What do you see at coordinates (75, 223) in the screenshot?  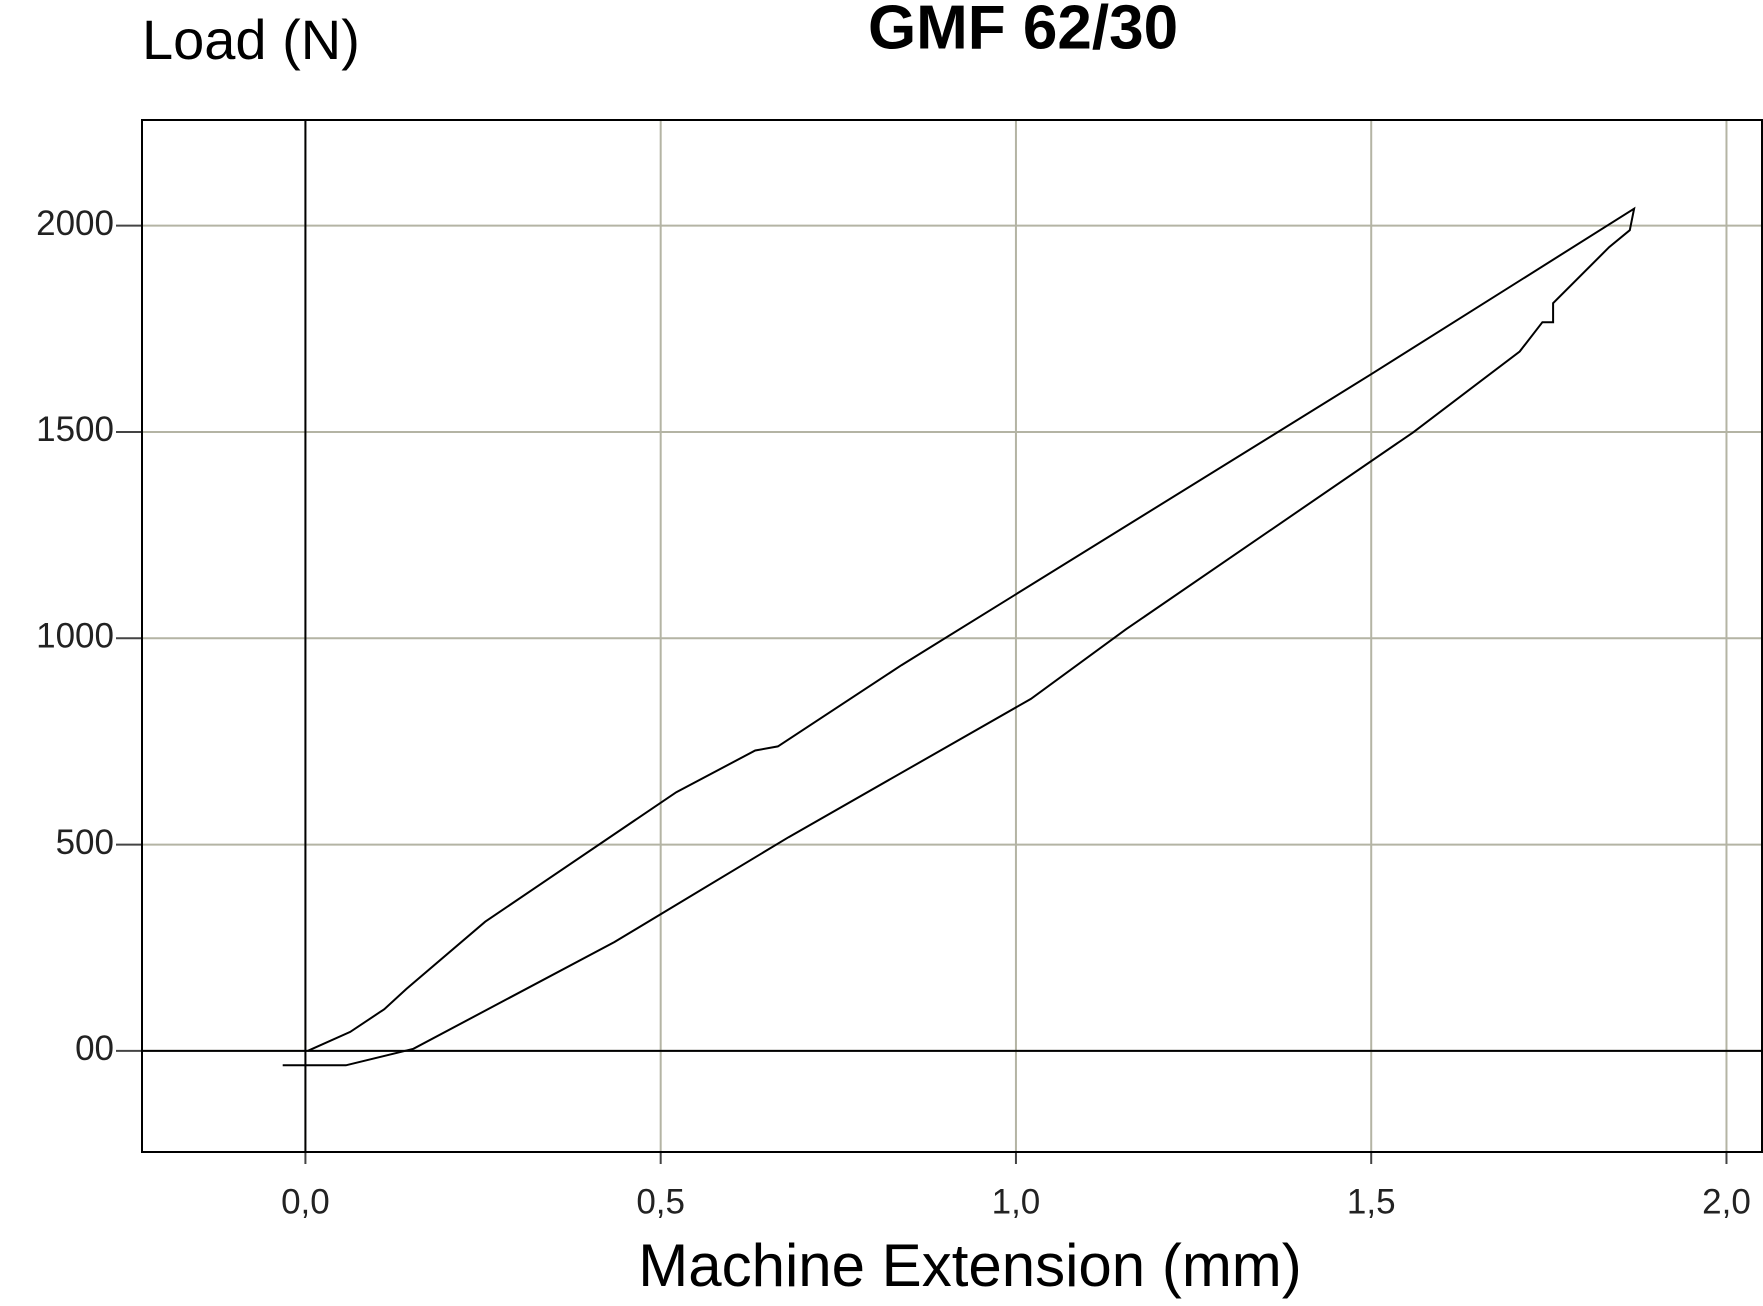 I see `y-tick-label: 2000` at bounding box center [75, 223].